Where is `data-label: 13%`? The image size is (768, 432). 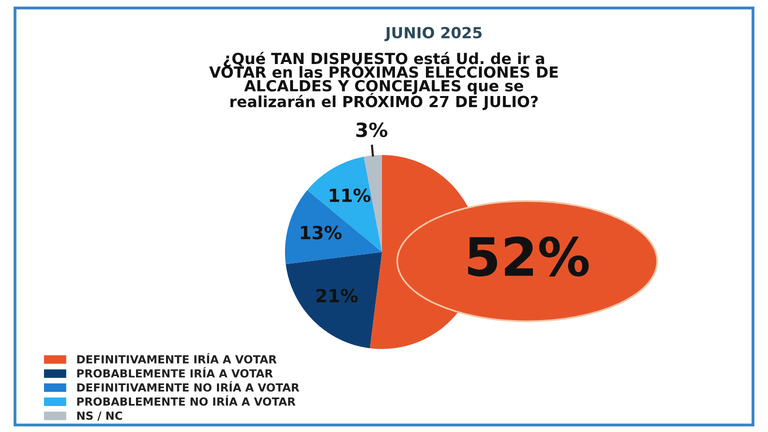
data-label: 13% is located at coordinates (321, 233).